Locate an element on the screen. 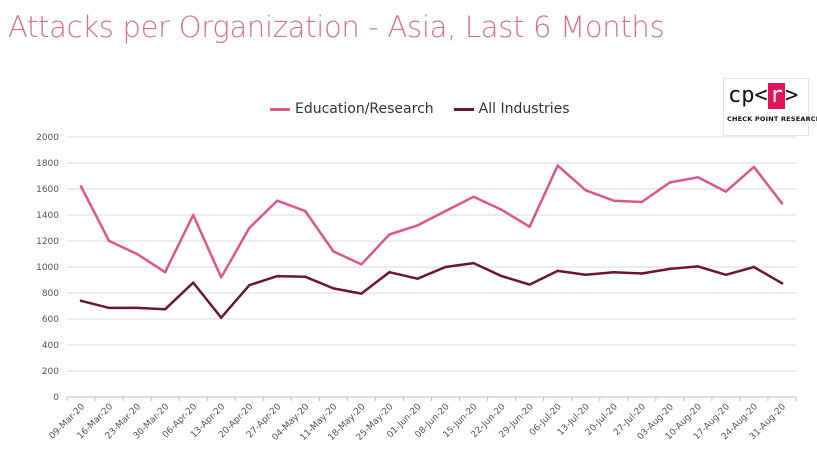  legend-swatch-all-industries is located at coordinates (463, 109).